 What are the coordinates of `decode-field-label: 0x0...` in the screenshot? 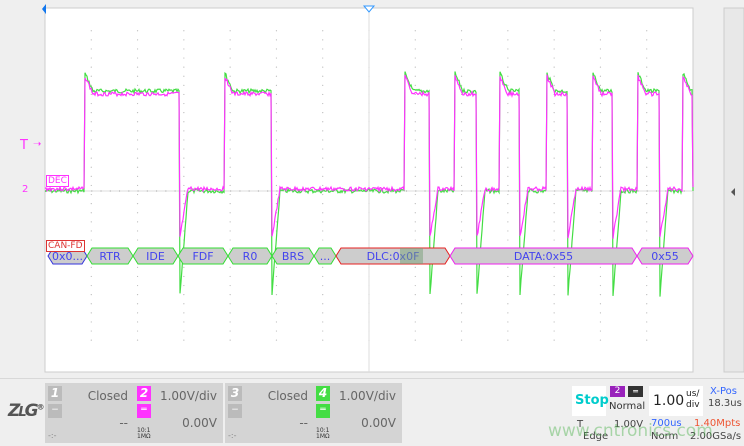 It's located at (67, 256).